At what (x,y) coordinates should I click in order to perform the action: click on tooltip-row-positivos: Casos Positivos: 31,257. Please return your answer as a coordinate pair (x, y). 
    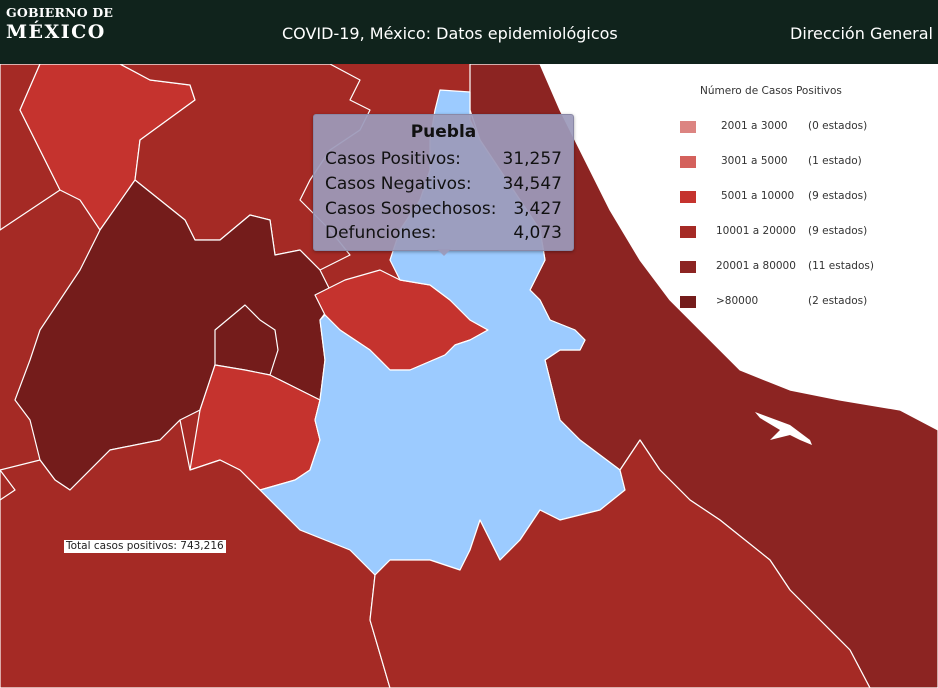
    Looking at the image, I should click on (443, 160).